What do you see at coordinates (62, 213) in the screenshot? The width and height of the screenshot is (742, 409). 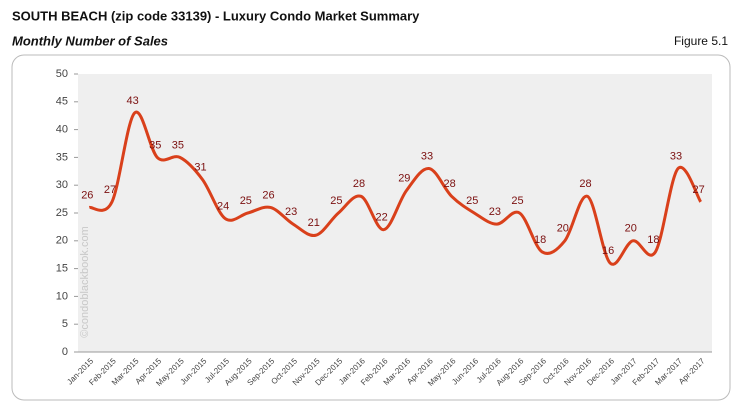 I see `y-tick-label: 25` at bounding box center [62, 213].